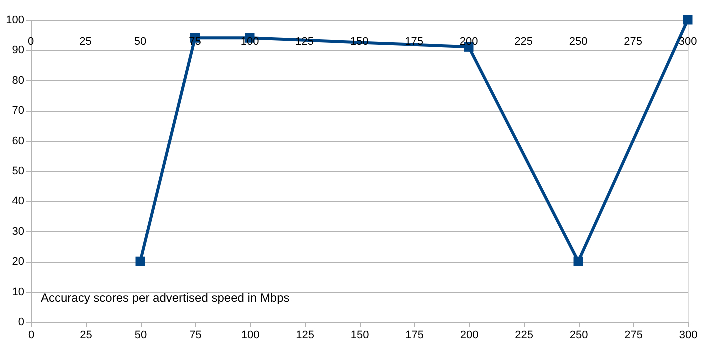  Describe the element at coordinates (18, 172) in the screenshot. I see `y-tick-label: 50` at that location.